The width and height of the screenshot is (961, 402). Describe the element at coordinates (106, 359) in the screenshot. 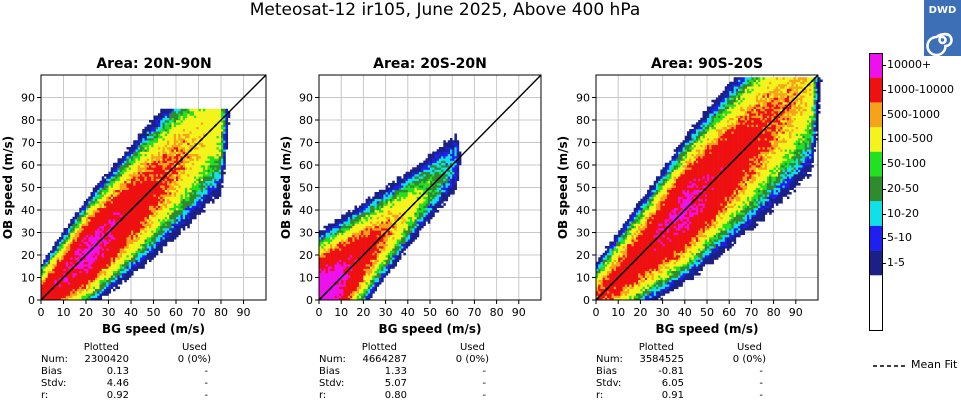

I see `stats-plotted-value: 2300420` at that location.